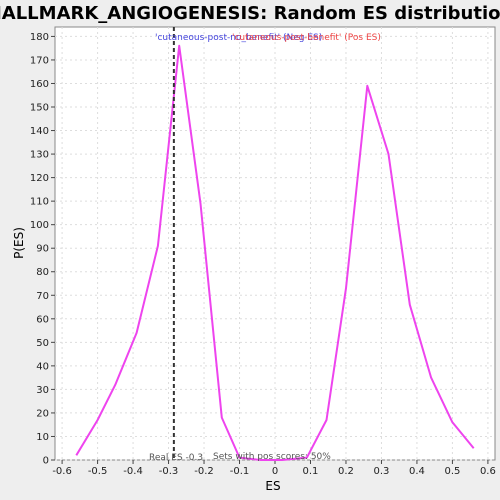 The image size is (500, 500). What do you see at coordinates (272, 486) in the screenshot?
I see `x-axis-label: ES` at bounding box center [272, 486].